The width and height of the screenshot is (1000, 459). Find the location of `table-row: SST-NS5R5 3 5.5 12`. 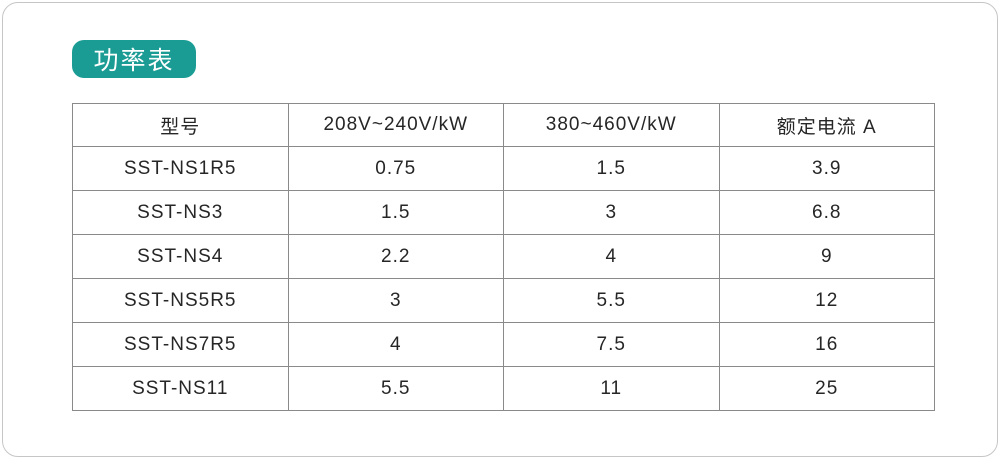

table-row: SST-NS5R5 3 5.5 12 is located at coordinates (503, 300).